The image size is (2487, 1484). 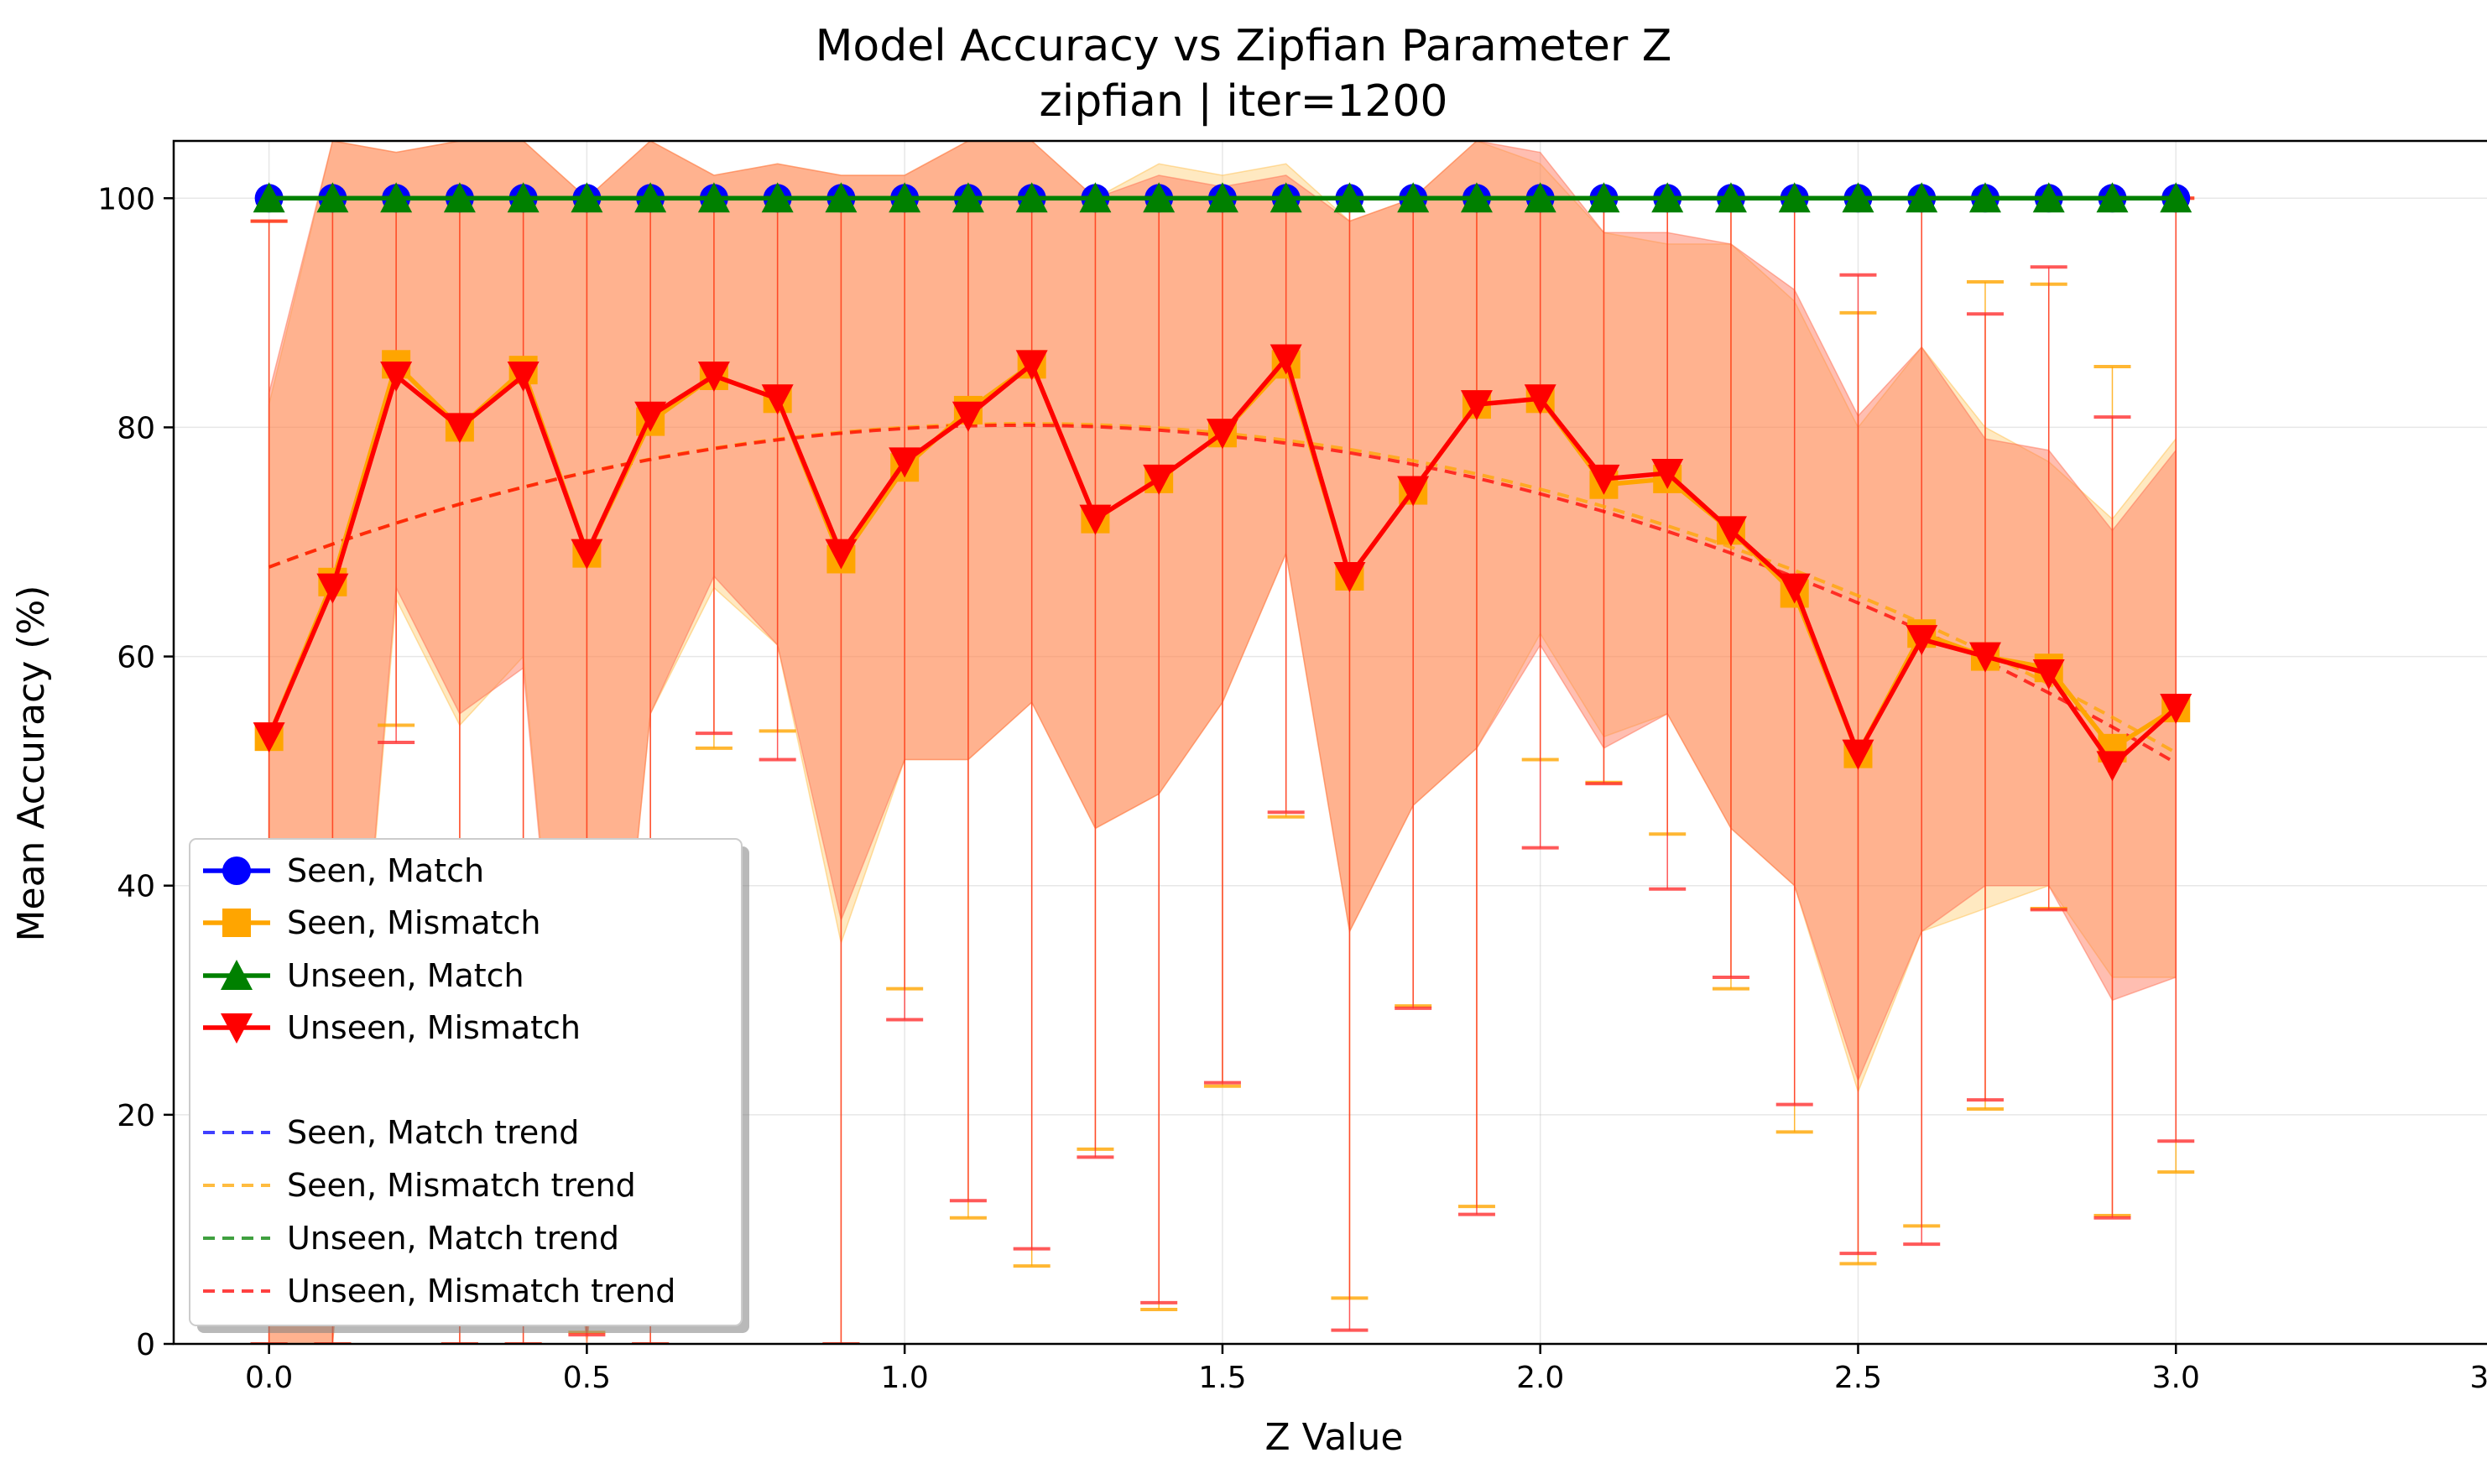 I want to click on x-tick-label: 2.5, so click(x=1858, y=1378).